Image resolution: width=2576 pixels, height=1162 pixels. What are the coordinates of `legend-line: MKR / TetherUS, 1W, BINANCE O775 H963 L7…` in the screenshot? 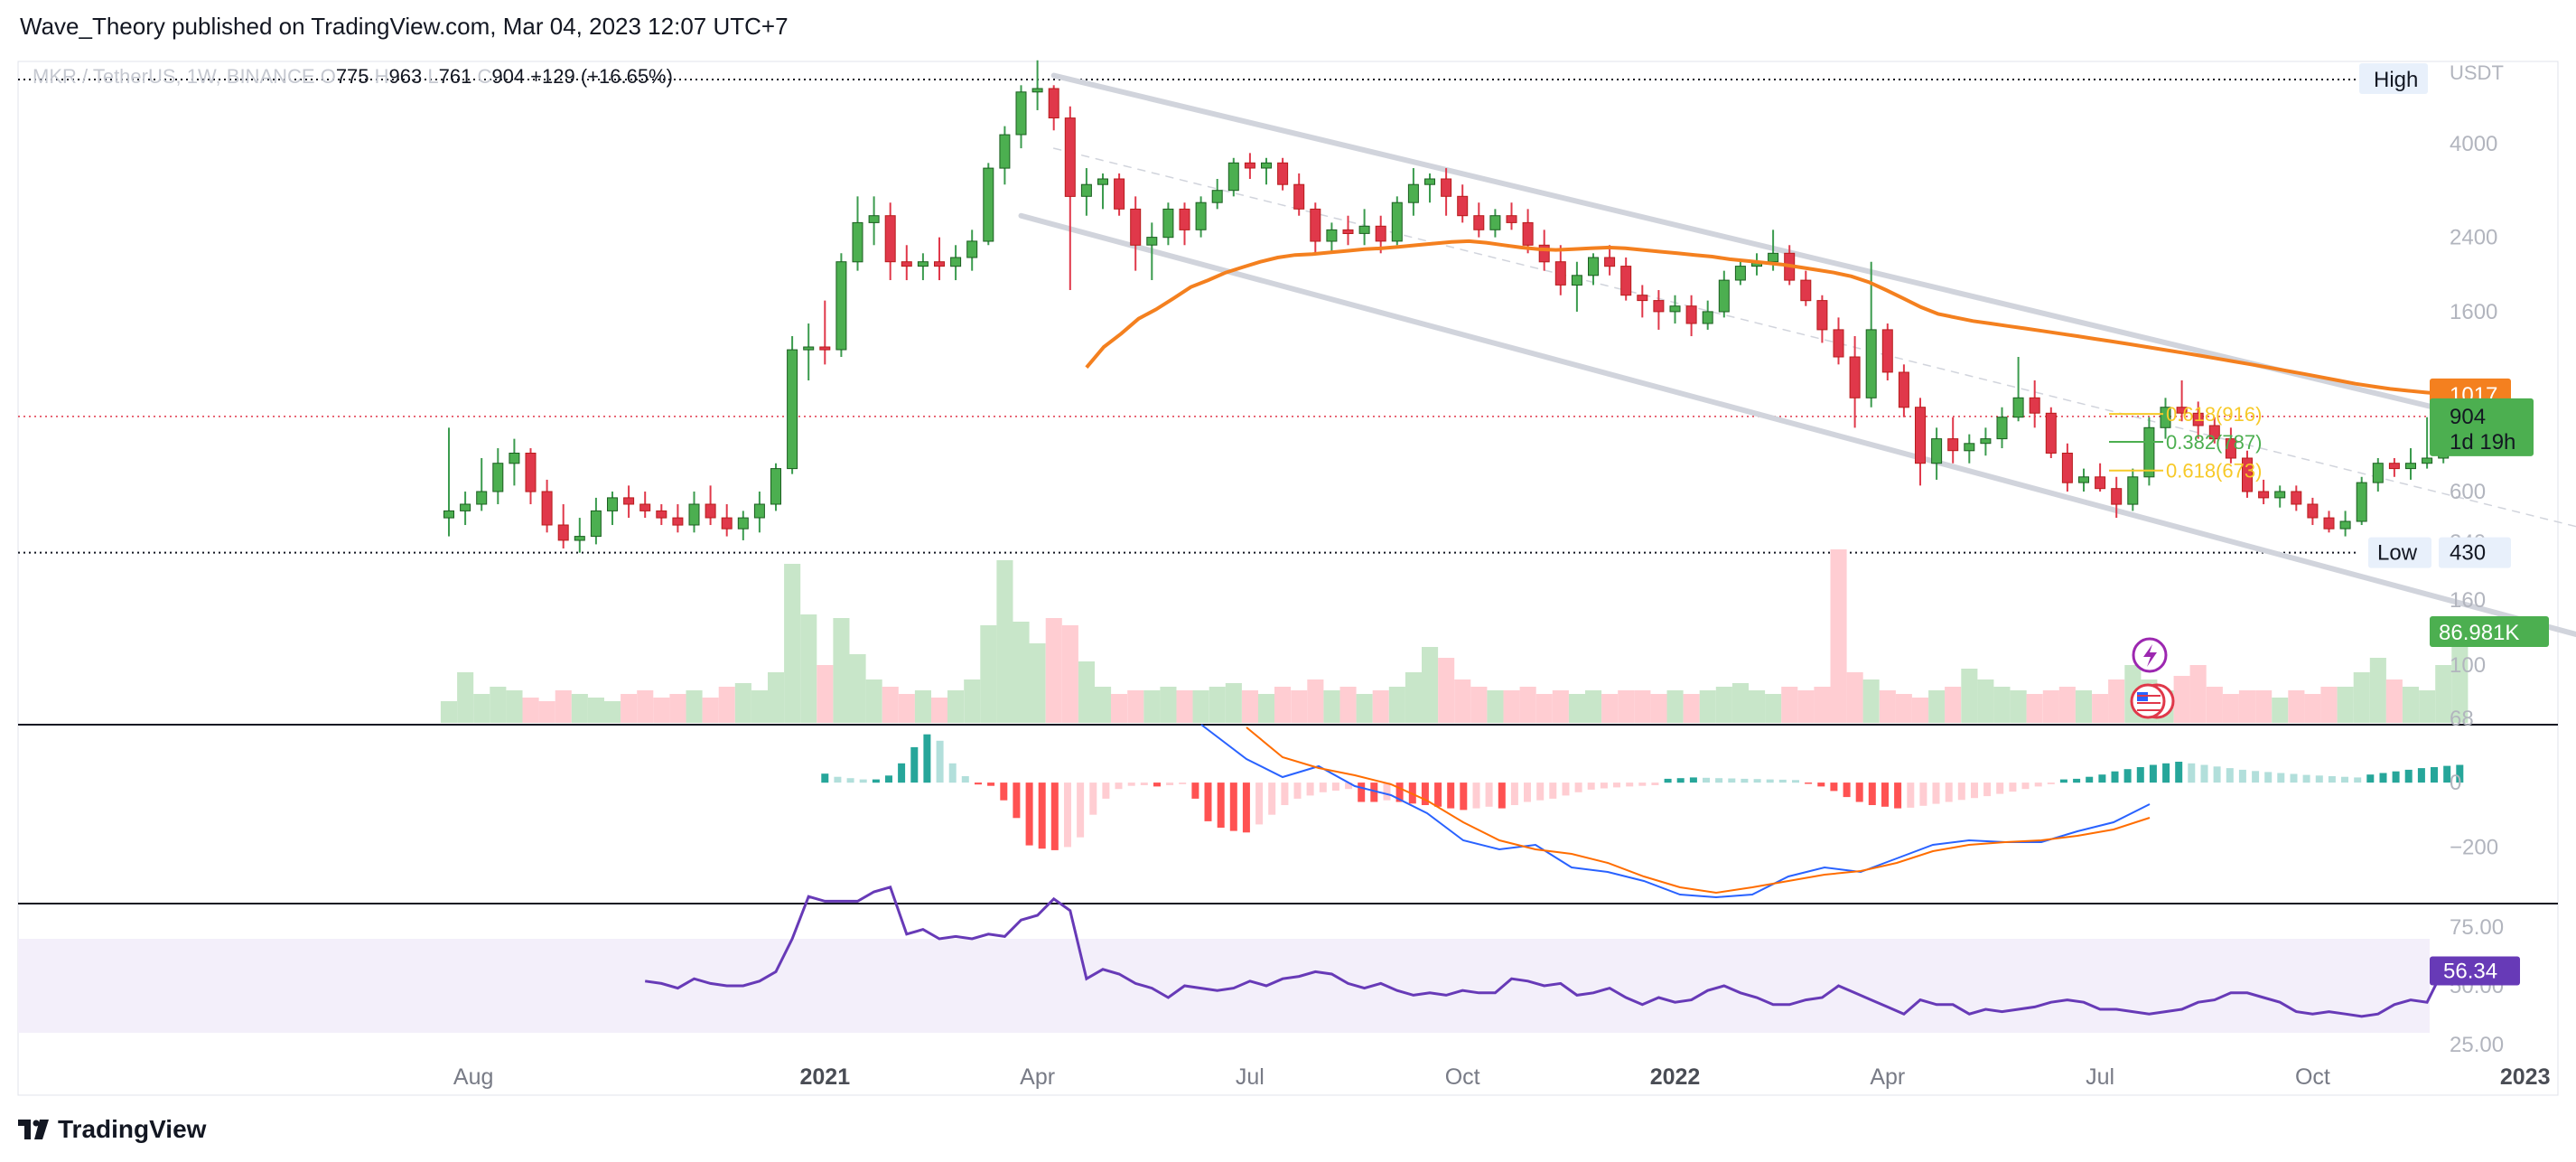 It's located at (353, 76).